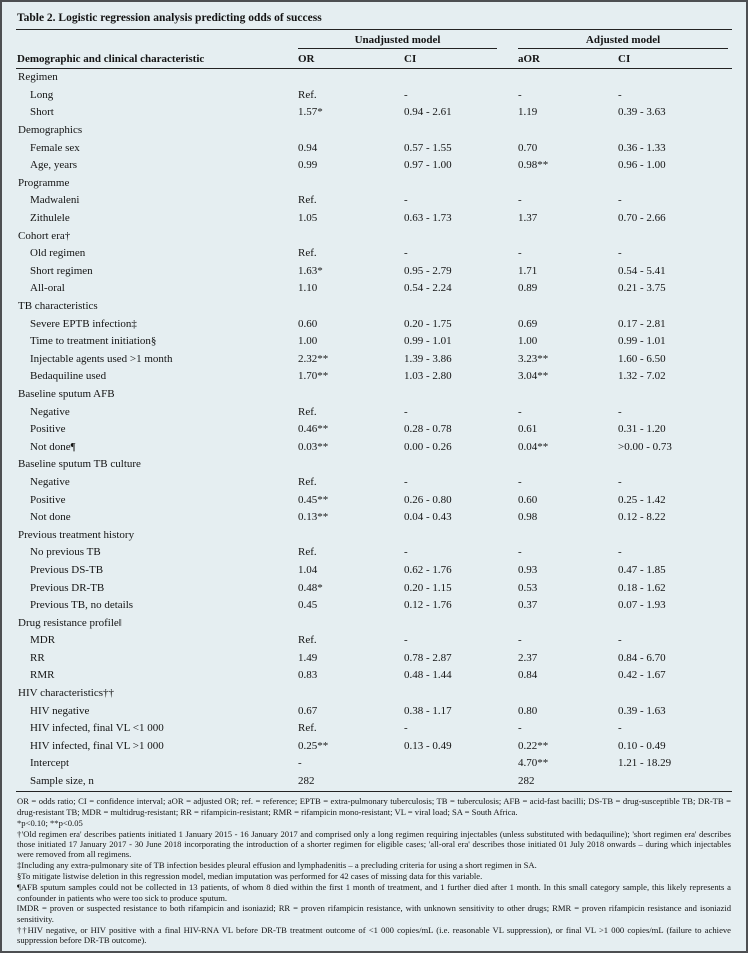  Describe the element at coordinates (308, 605) in the screenshot. I see `cell-or: 0.45` at that location.